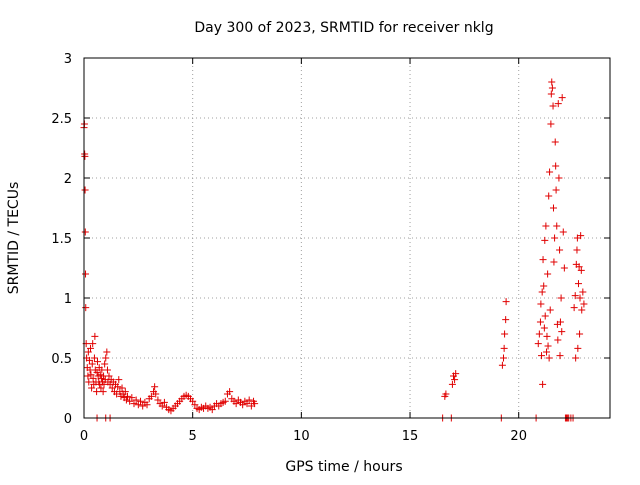 This screenshot has height=485, width=640. Describe the element at coordinates (61, 239) in the screenshot. I see `y-tick-label: 1.5` at that location.